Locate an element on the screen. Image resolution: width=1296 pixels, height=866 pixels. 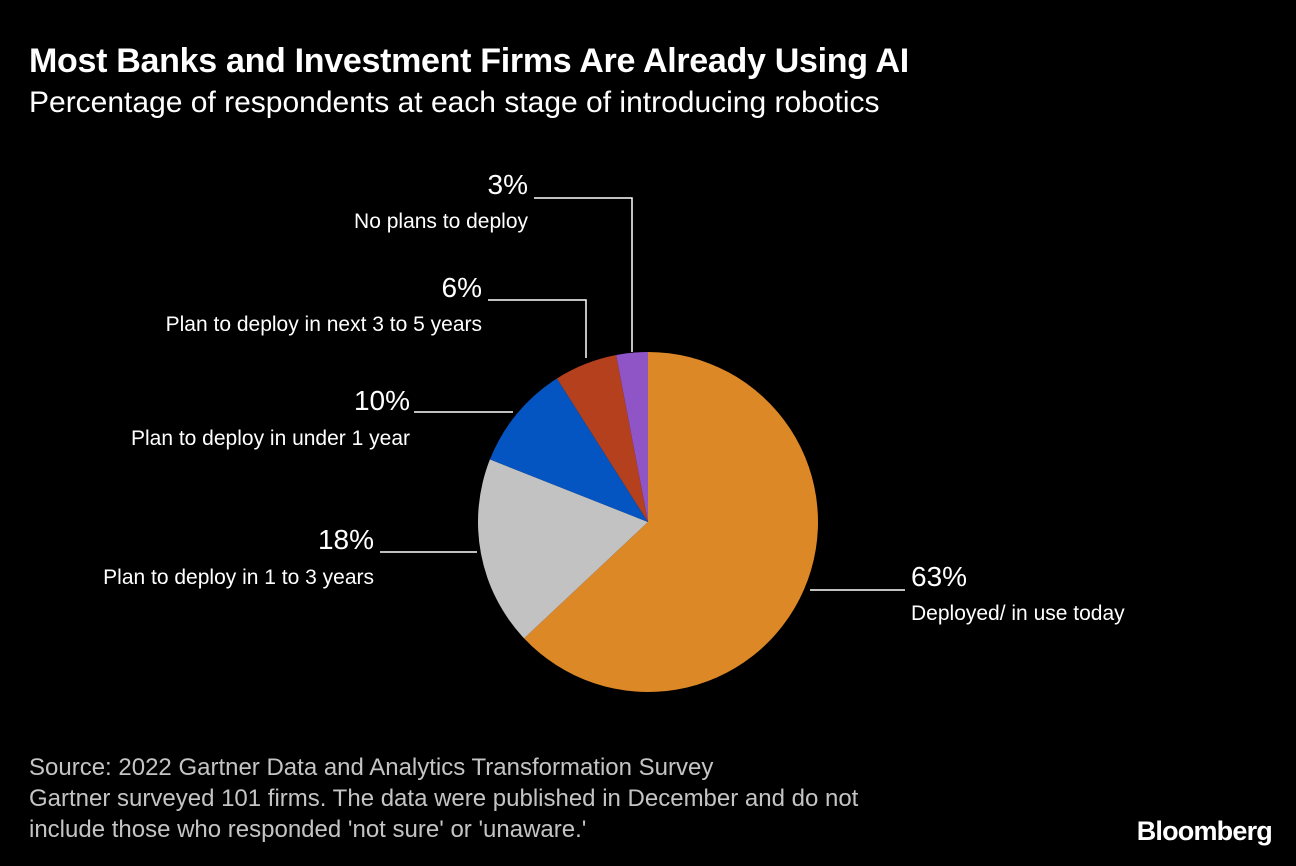
pie-slice-plan-to-deploy-in-under-1-year is located at coordinates (568, 450).